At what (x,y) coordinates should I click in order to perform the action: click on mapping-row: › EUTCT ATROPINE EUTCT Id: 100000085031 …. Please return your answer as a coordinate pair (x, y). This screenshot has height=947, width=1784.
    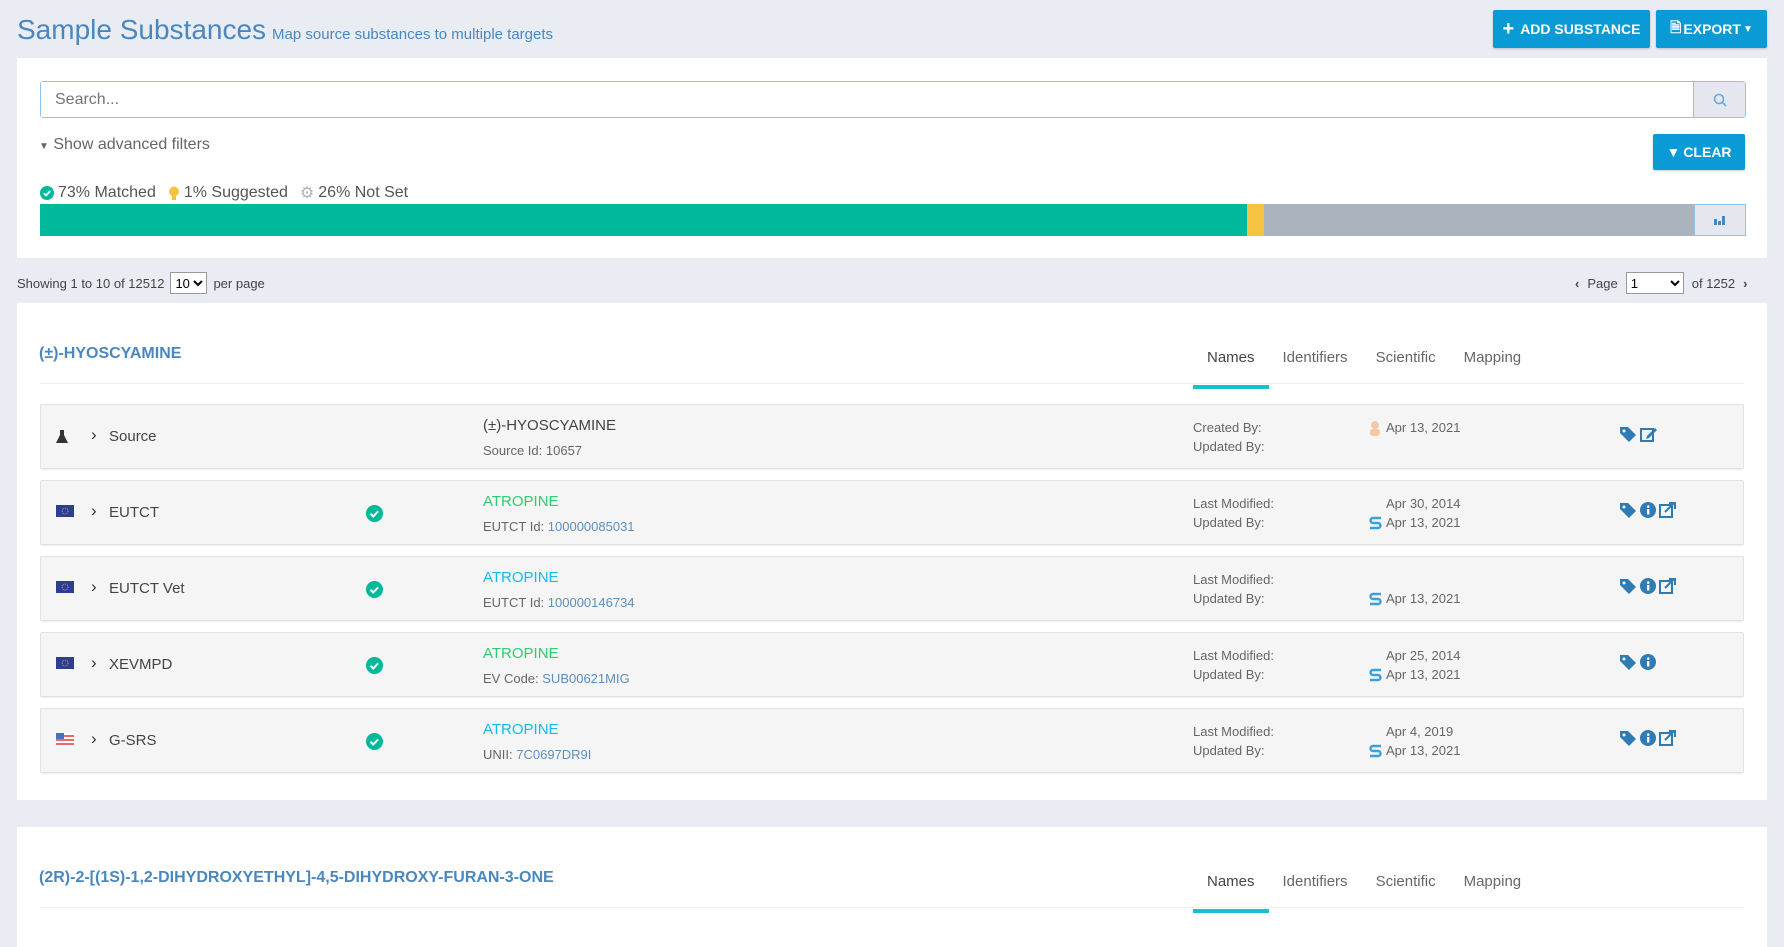
    Looking at the image, I should click on (892, 512).